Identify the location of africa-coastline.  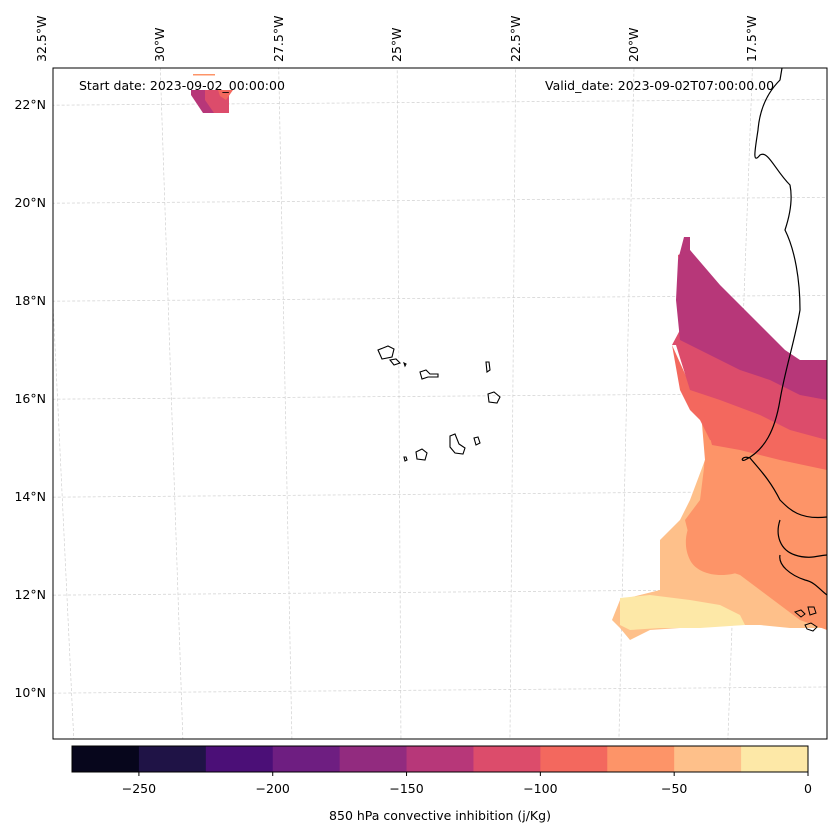
(784, 332).